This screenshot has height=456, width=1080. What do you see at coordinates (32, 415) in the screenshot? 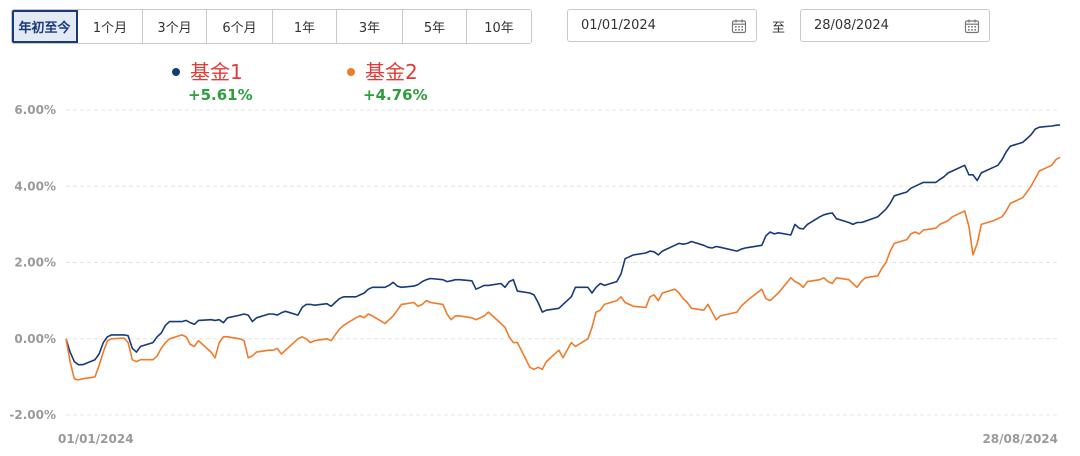
I see `y-tick-label: -2.00%` at bounding box center [32, 415].